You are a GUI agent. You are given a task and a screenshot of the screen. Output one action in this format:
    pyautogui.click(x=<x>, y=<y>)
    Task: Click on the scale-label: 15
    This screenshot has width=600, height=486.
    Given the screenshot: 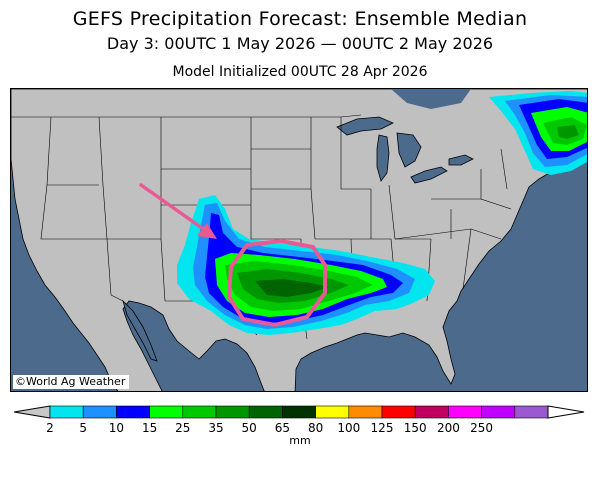 What is the action you would take?
    pyautogui.click(x=149, y=428)
    